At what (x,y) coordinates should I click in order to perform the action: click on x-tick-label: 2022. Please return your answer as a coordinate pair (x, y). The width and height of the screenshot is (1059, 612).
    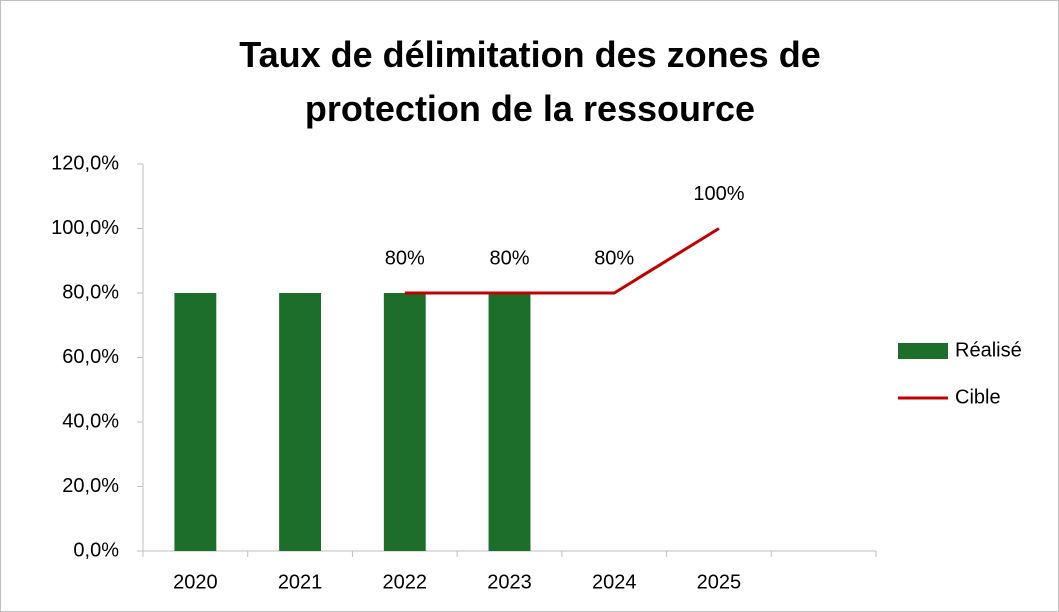
    Looking at the image, I should click on (405, 582).